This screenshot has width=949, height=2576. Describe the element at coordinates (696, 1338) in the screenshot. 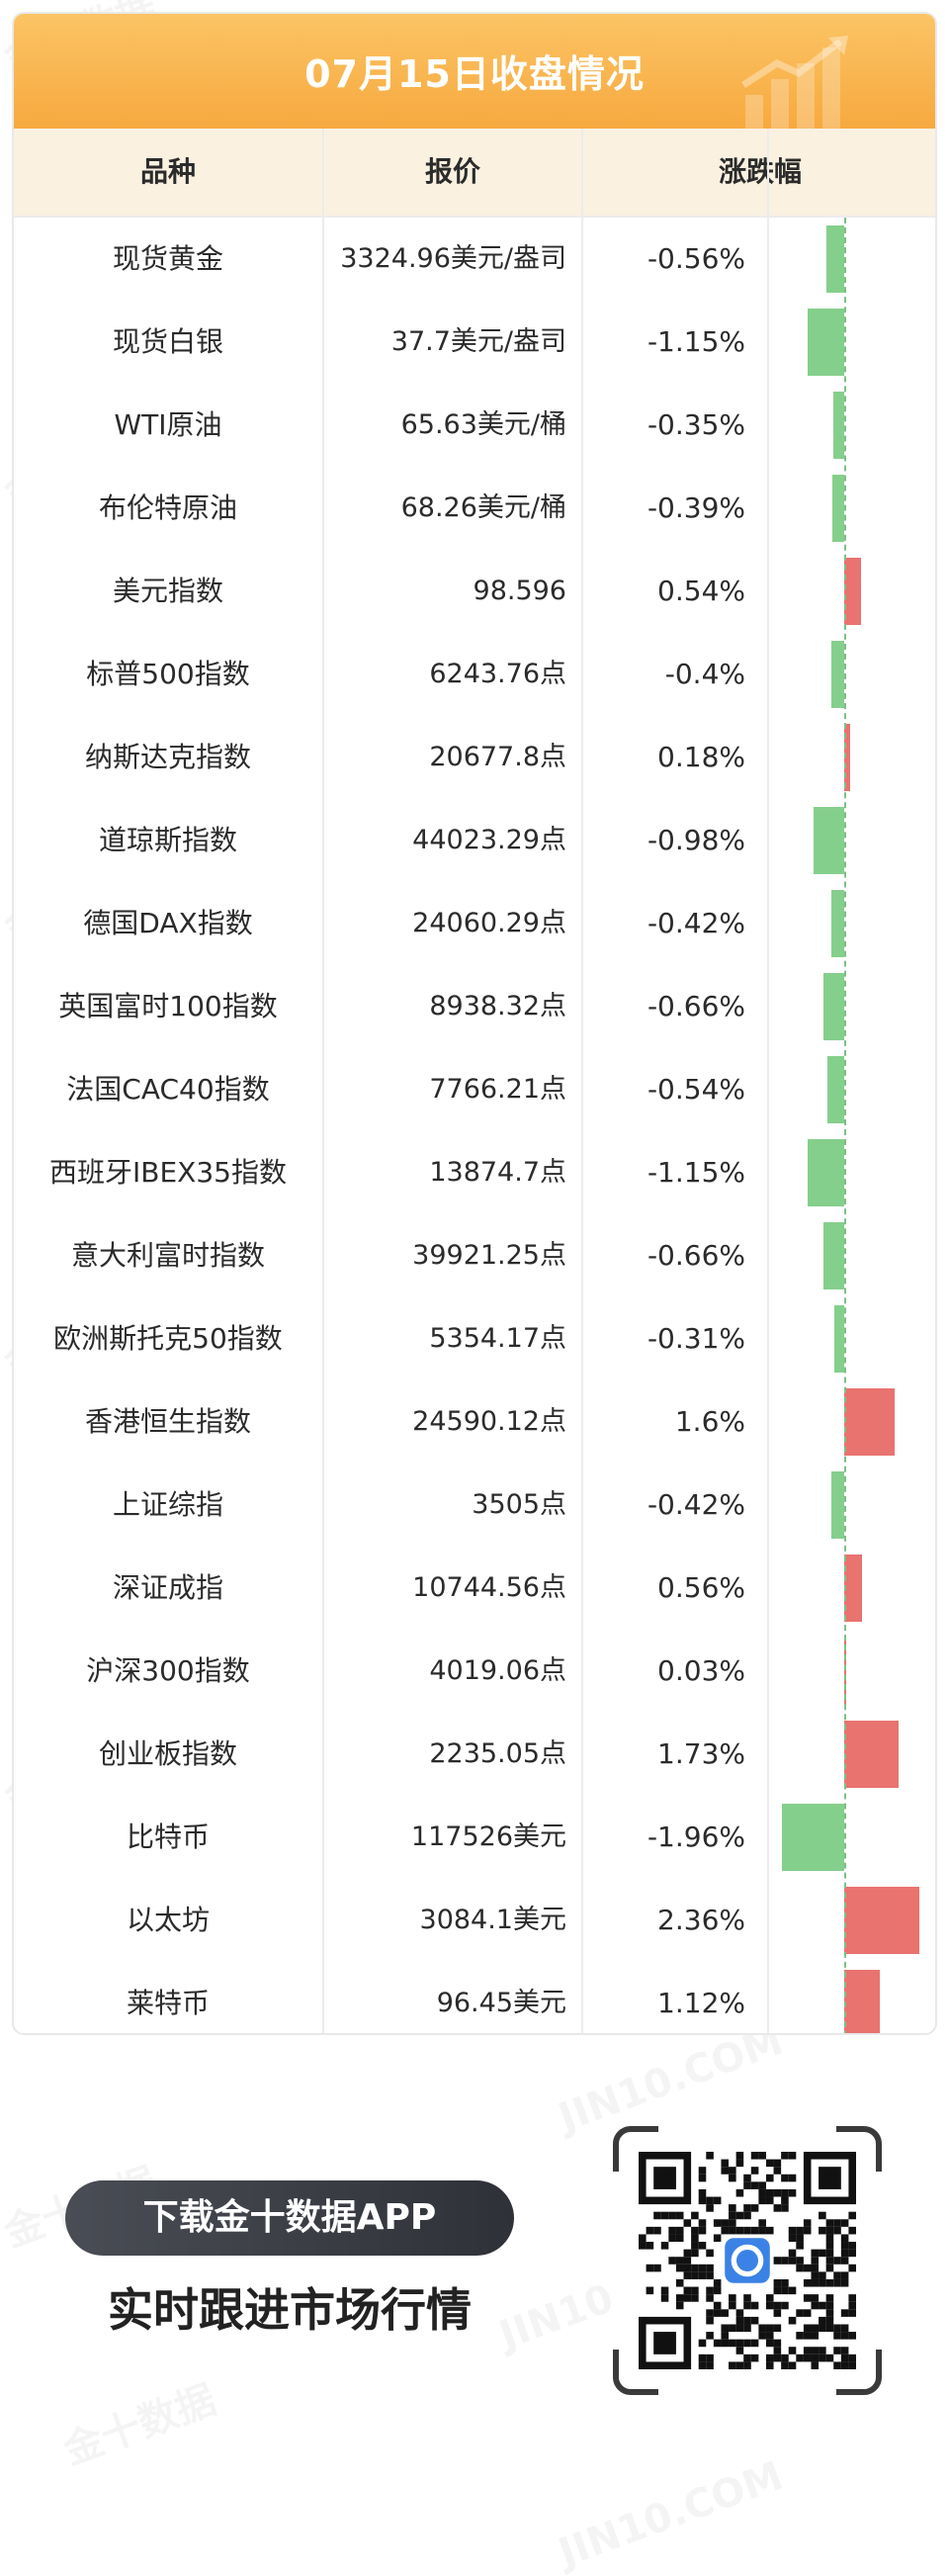

I see `instrument-change: -0.31%` at that location.